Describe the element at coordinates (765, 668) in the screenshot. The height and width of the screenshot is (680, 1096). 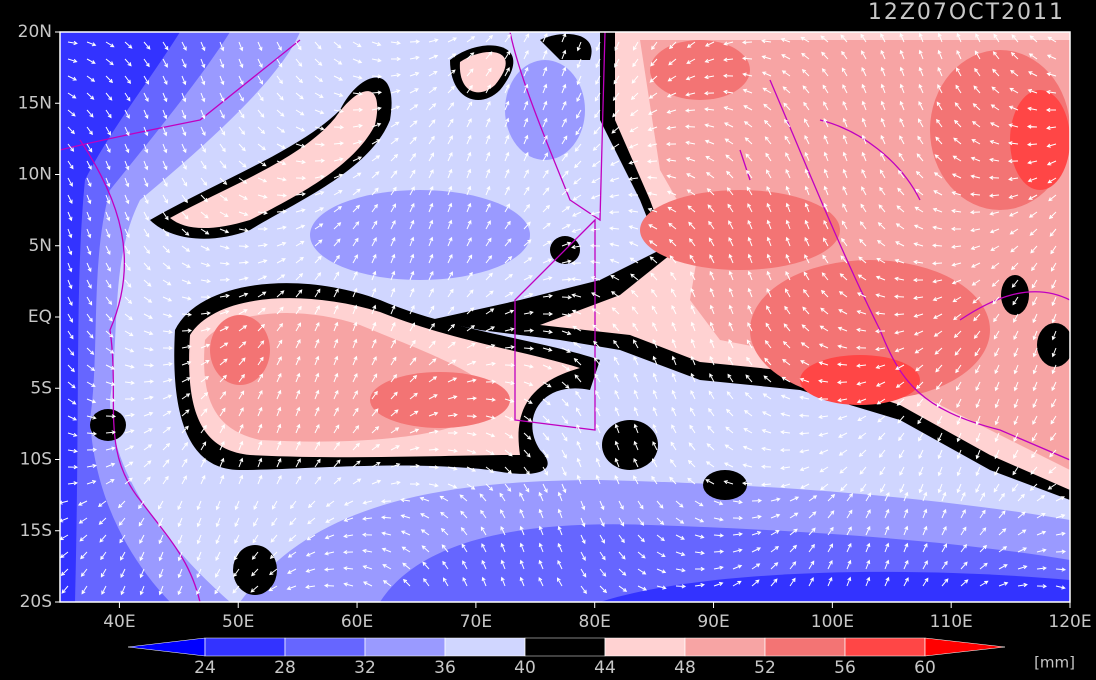
I see `colorbar-label: 52` at that location.